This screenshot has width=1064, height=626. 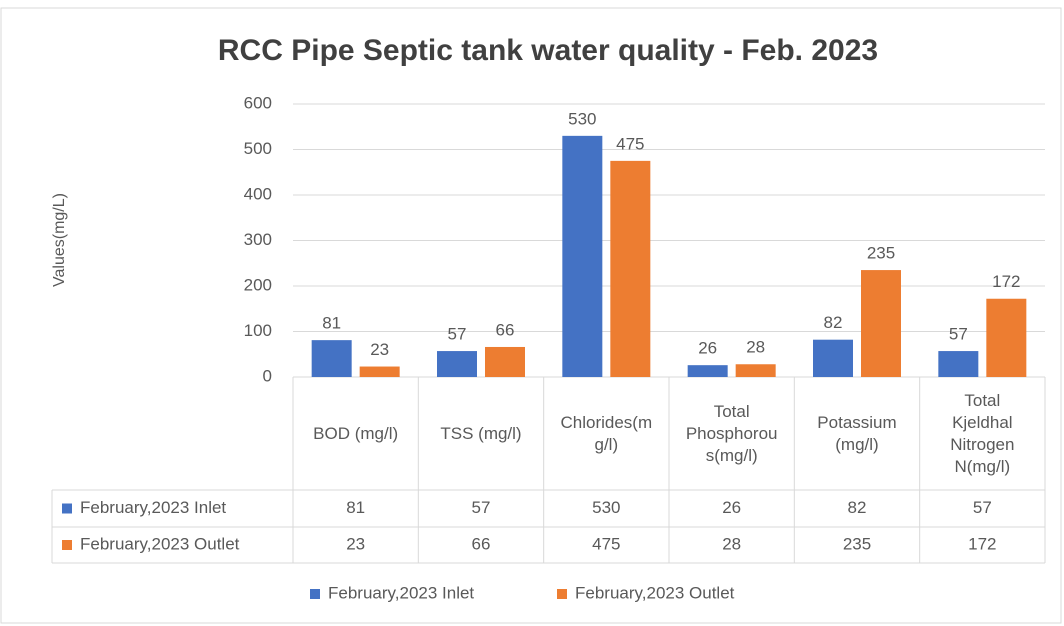 What do you see at coordinates (160, 543) in the screenshot?
I see `table-series-label: February,2023 Outlet` at bounding box center [160, 543].